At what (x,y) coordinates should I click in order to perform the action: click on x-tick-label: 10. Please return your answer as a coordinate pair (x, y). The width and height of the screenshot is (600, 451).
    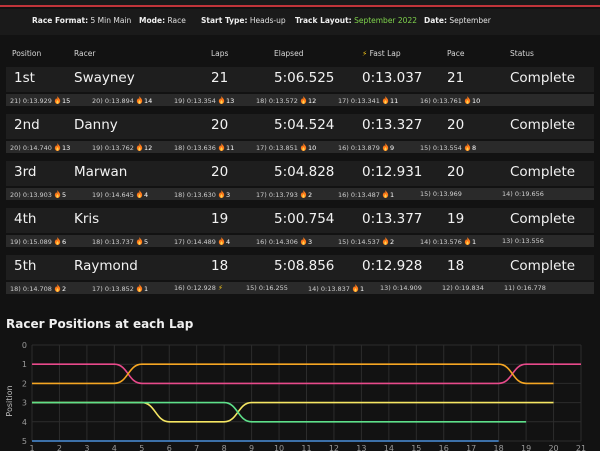
    Looking at the image, I should click on (279, 447).